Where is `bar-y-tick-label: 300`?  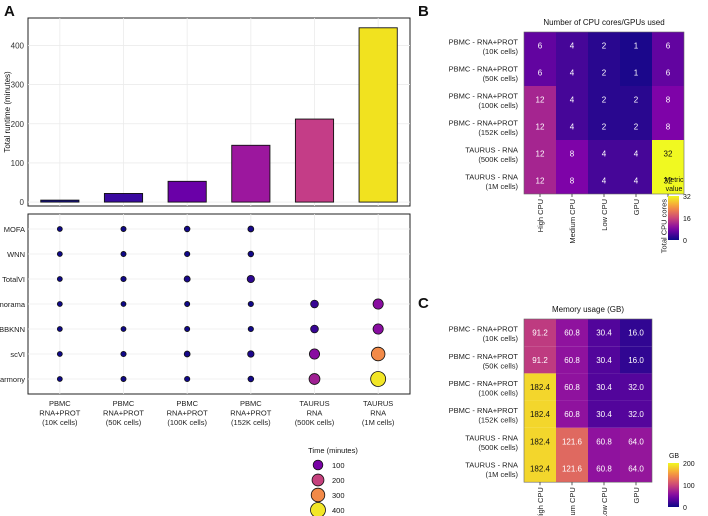
bar-y-tick-label: 300 is located at coordinates (18, 85).